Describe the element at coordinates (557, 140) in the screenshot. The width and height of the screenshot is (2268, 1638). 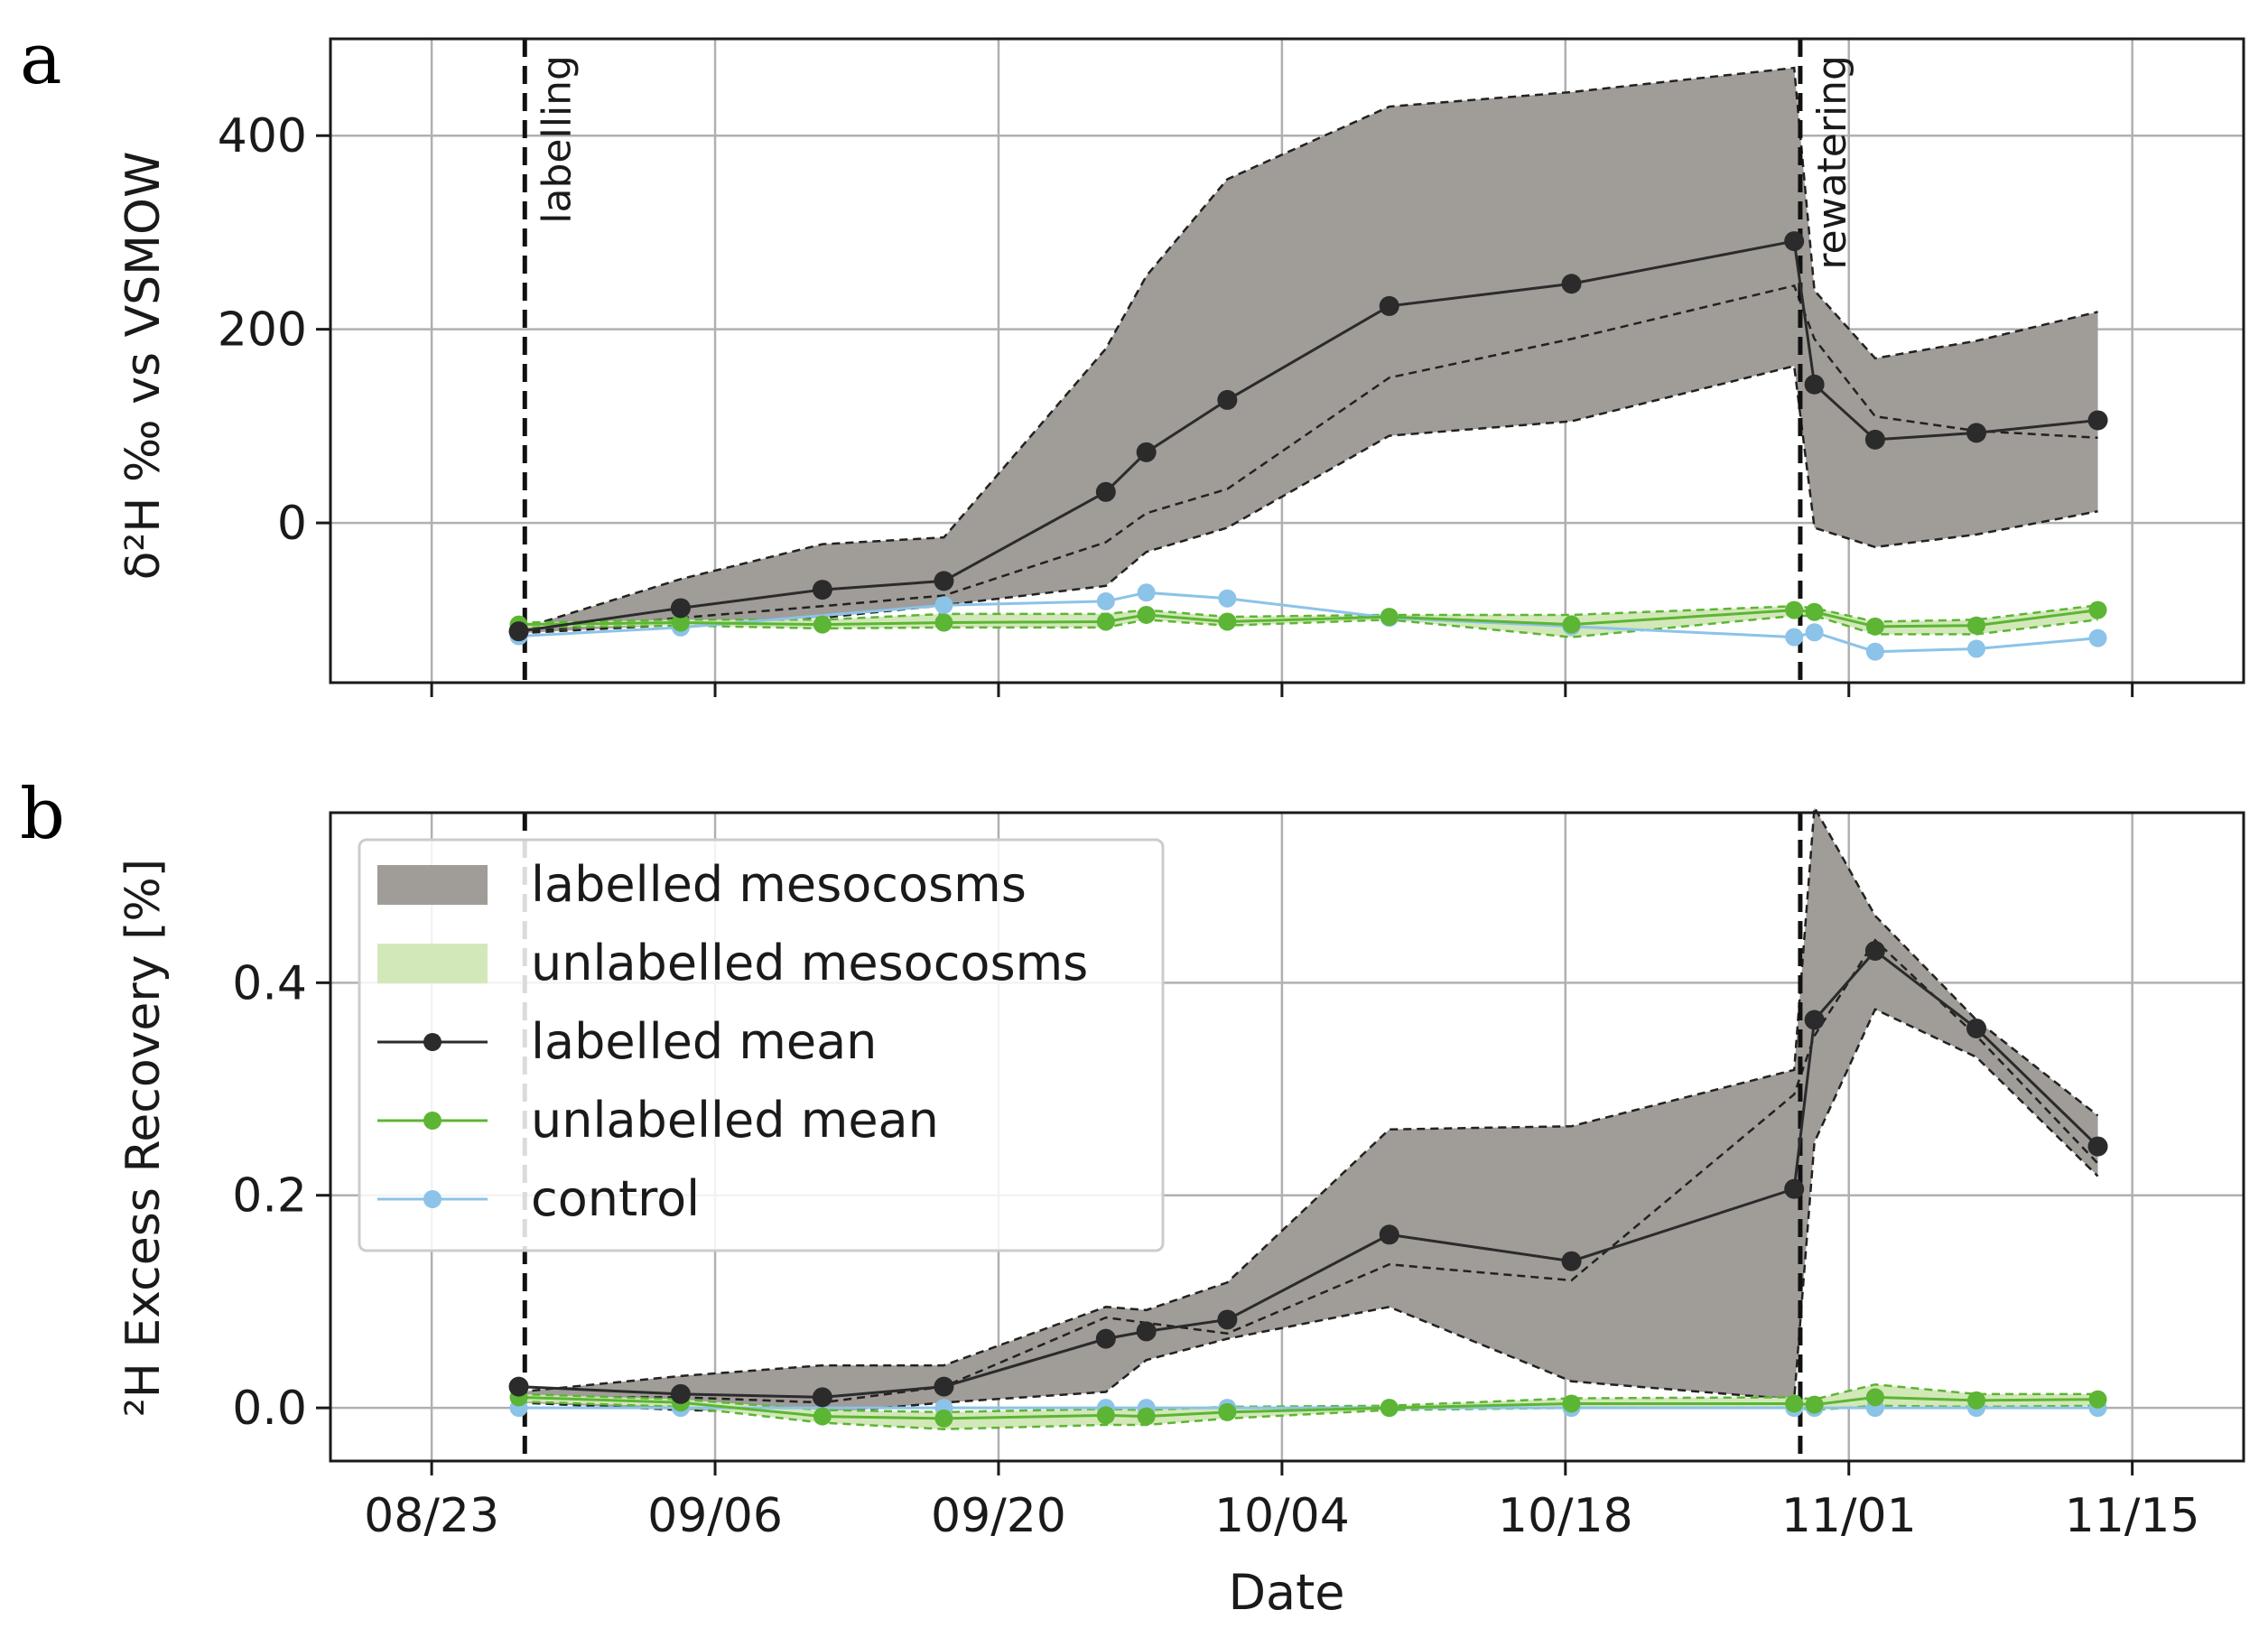
I see `event-label-labelling: labelling` at that location.